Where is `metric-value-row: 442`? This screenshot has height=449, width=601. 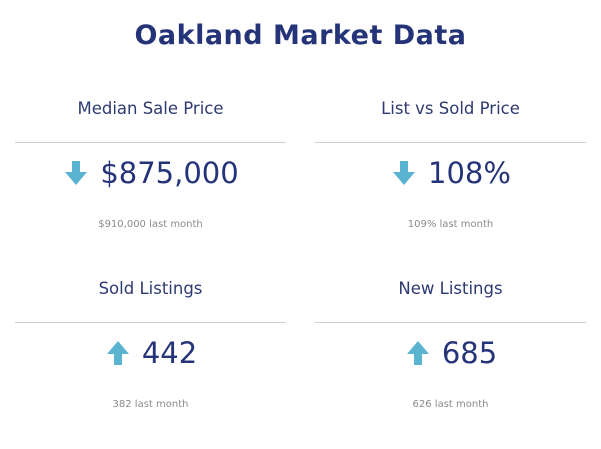 metric-value-row: 442 is located at coordinates (150, 353).